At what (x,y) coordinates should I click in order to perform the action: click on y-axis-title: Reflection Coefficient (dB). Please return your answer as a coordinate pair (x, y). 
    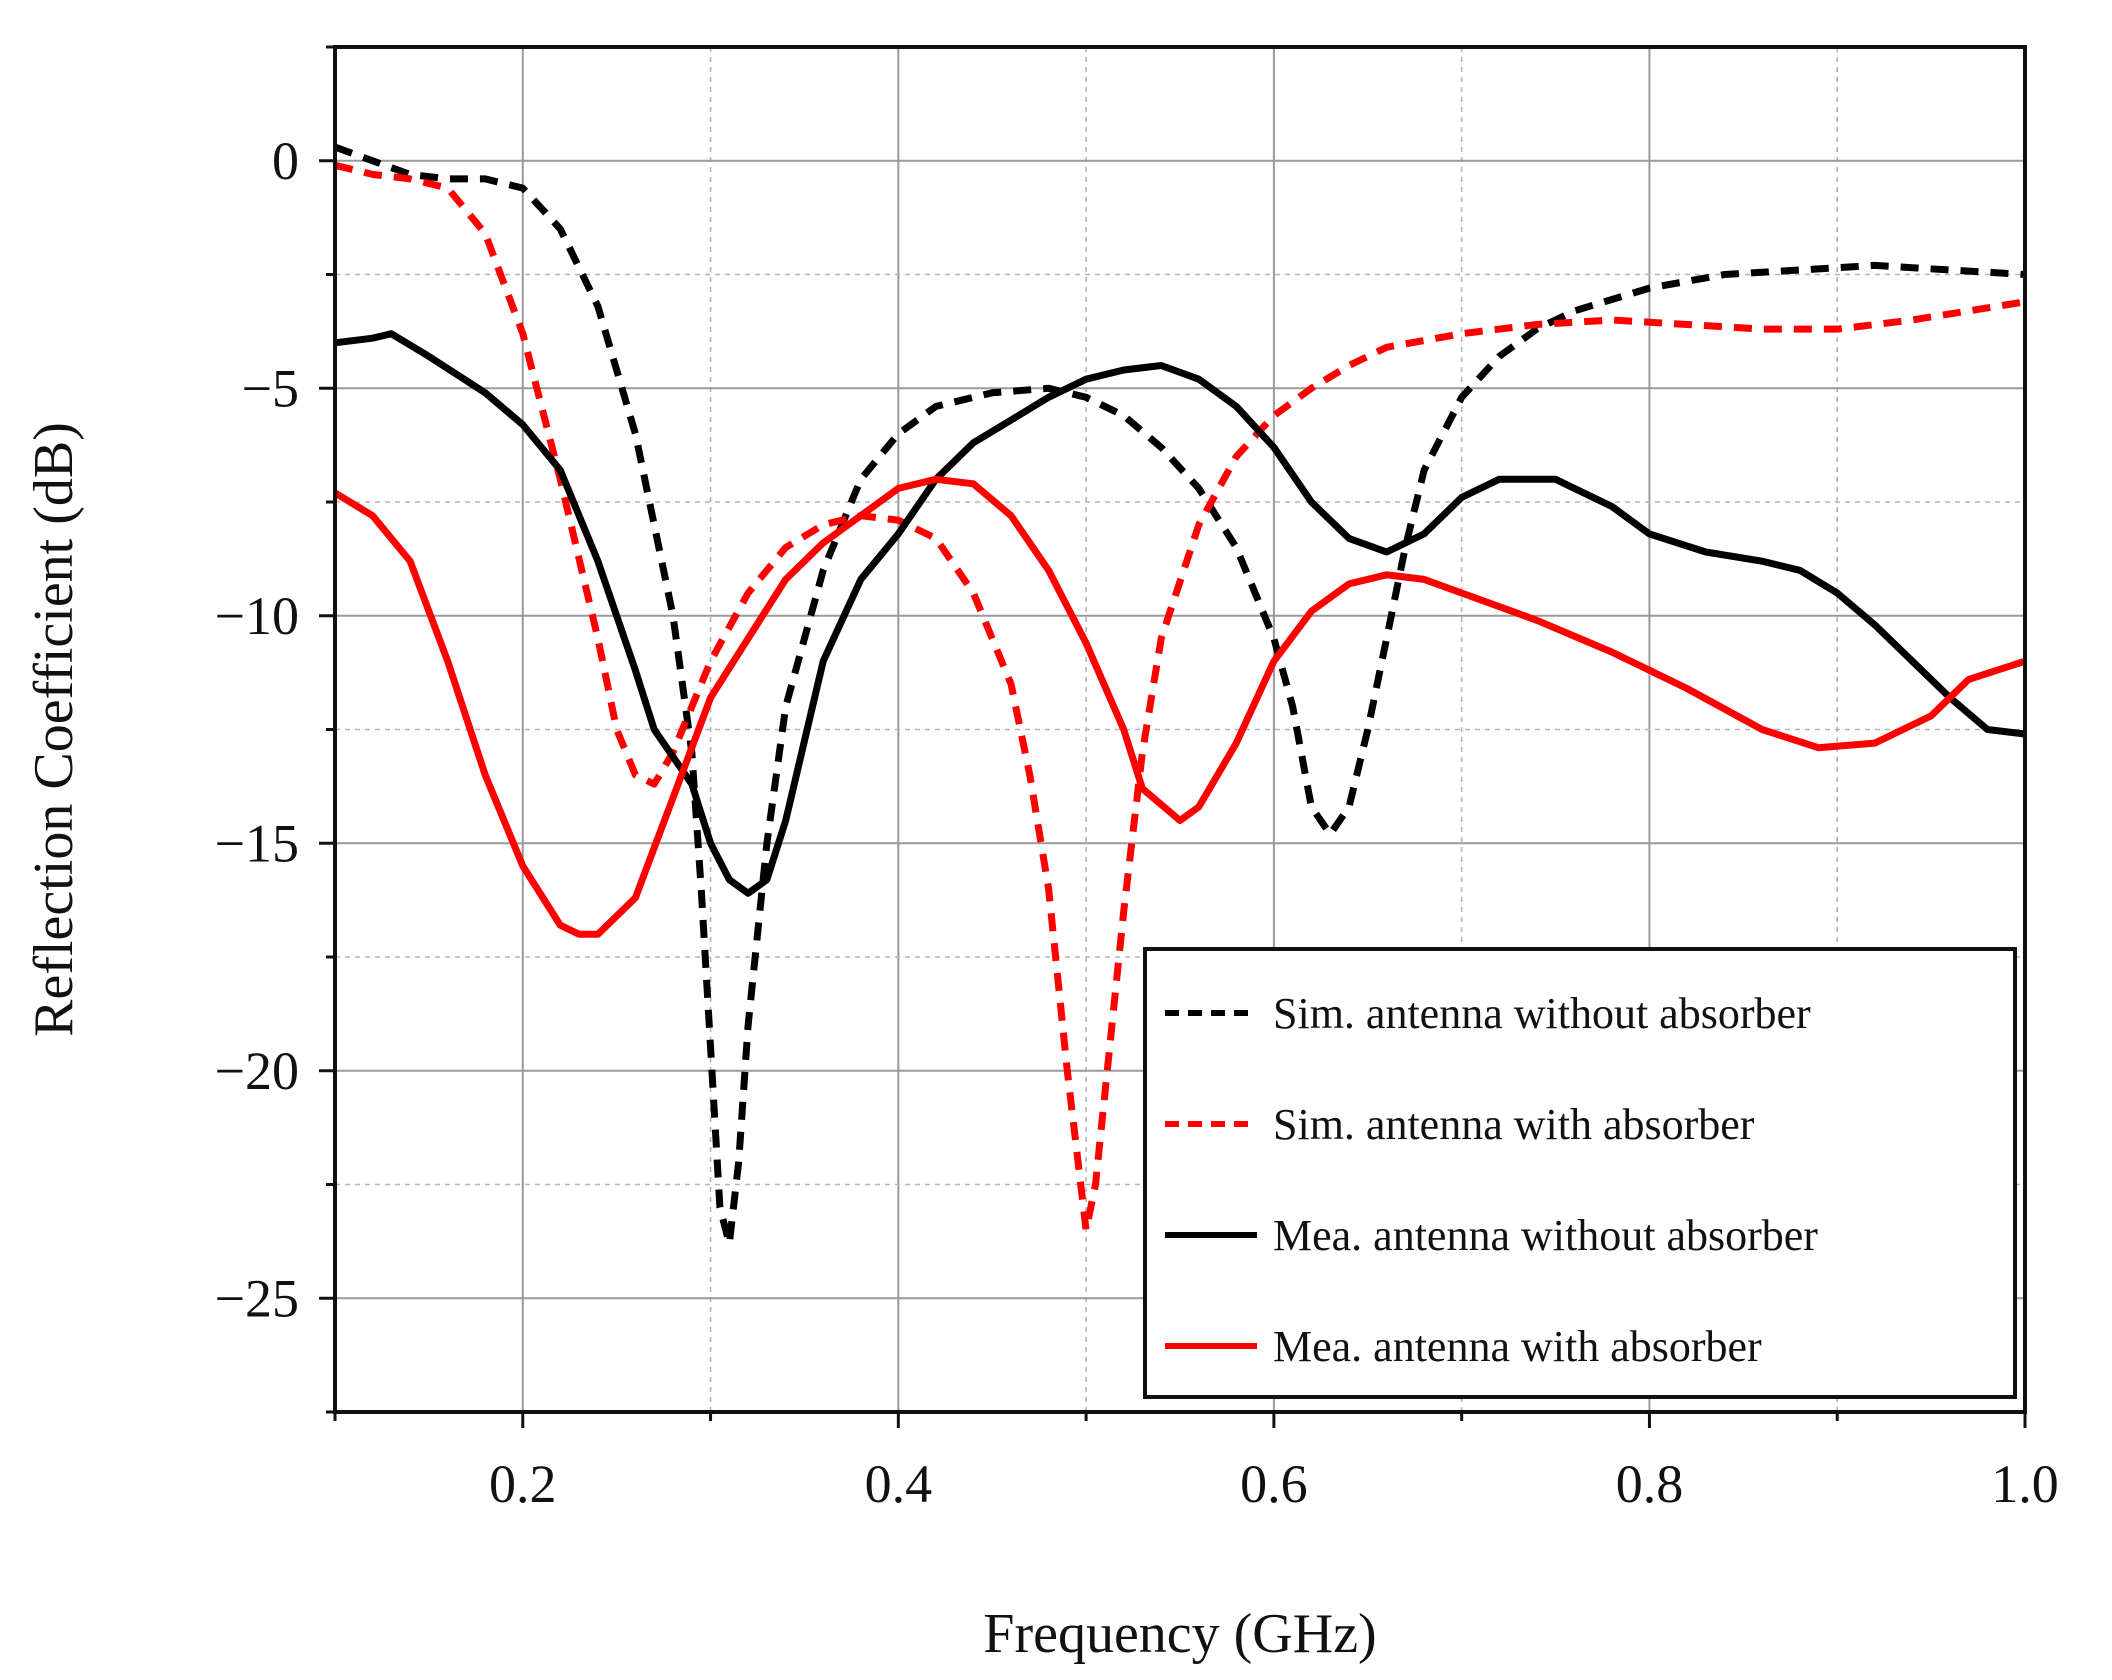
    Looking at the image, I should click on (54, 729).